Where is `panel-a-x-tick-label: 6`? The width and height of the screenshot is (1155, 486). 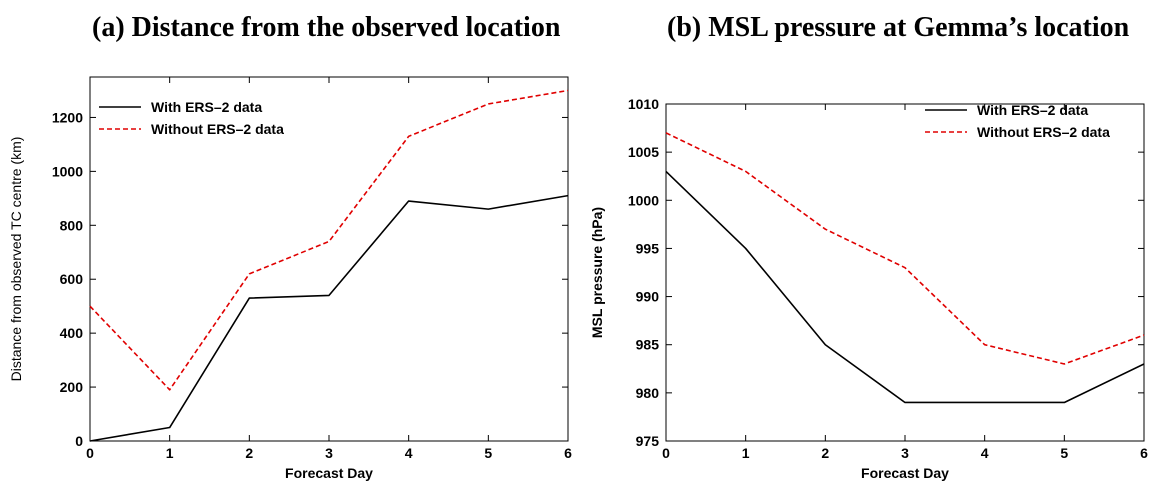
panel-a-x-tick-label: 6 is located at coordinates (568, 453).